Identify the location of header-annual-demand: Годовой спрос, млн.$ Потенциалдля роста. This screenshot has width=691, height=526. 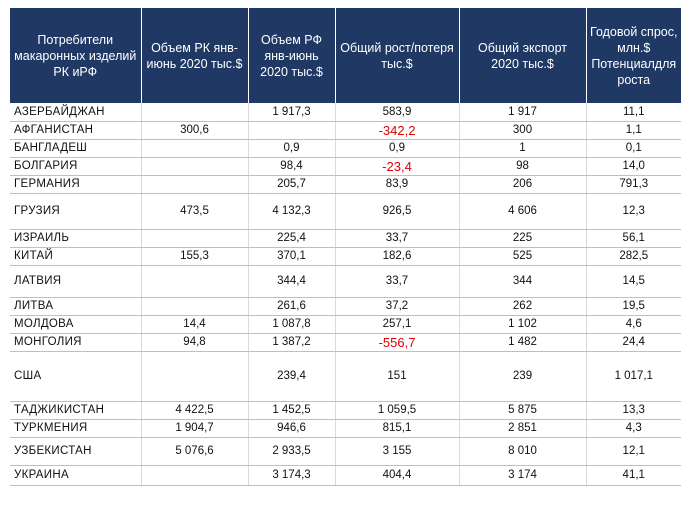
(633, 55).